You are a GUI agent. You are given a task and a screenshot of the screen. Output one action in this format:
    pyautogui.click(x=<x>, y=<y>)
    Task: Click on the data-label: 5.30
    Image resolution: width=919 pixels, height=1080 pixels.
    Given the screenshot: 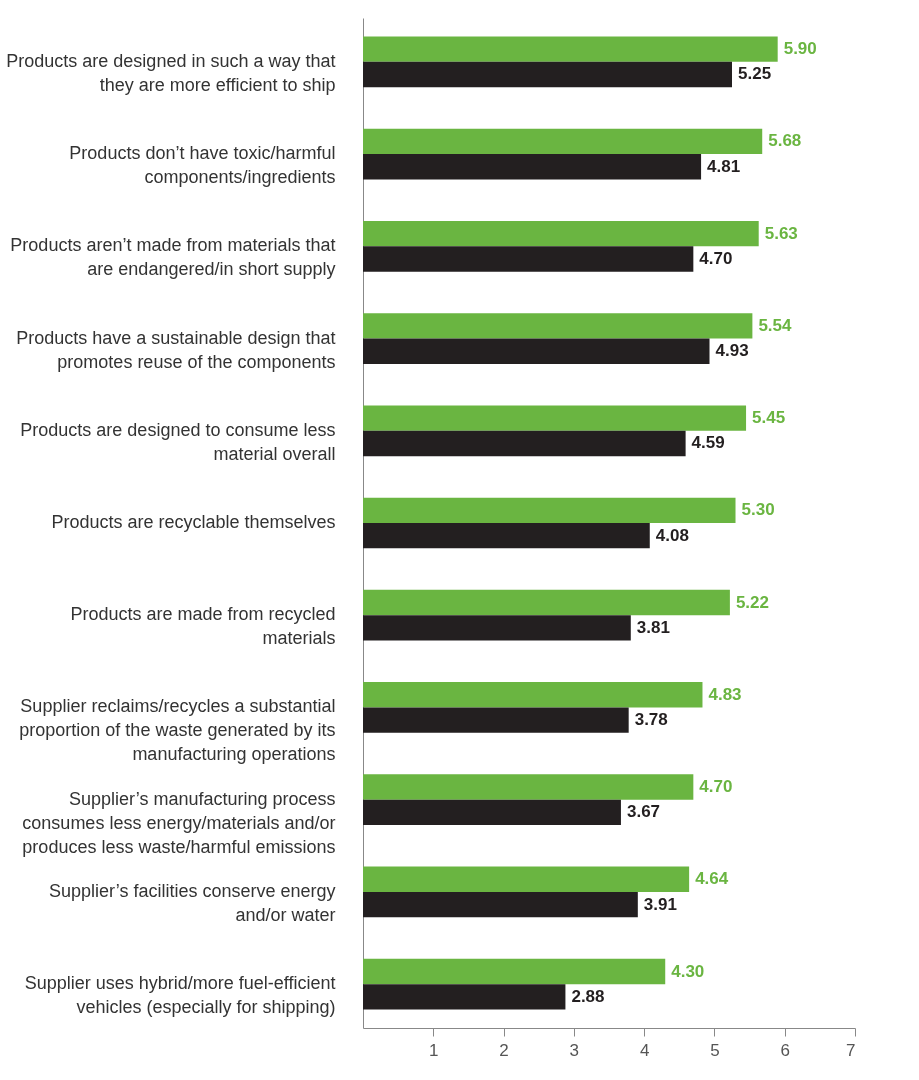 What is the action you would take?
    pyautogui.click(x=758, y=510)
    